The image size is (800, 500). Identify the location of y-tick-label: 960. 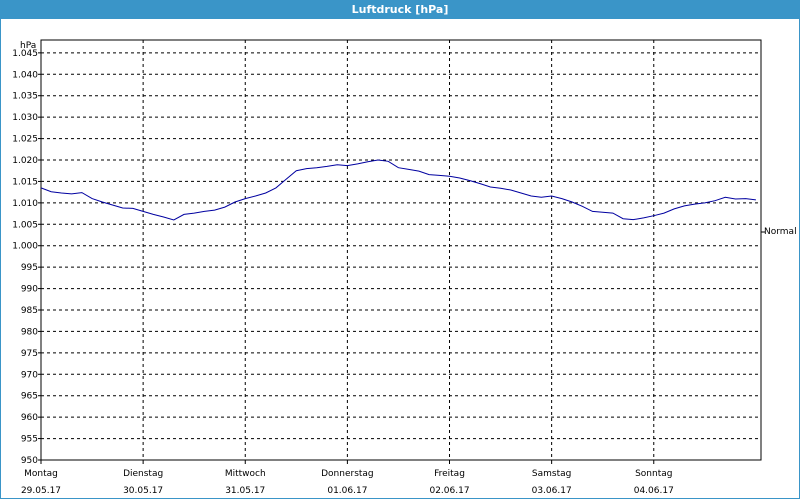
(29, 418).